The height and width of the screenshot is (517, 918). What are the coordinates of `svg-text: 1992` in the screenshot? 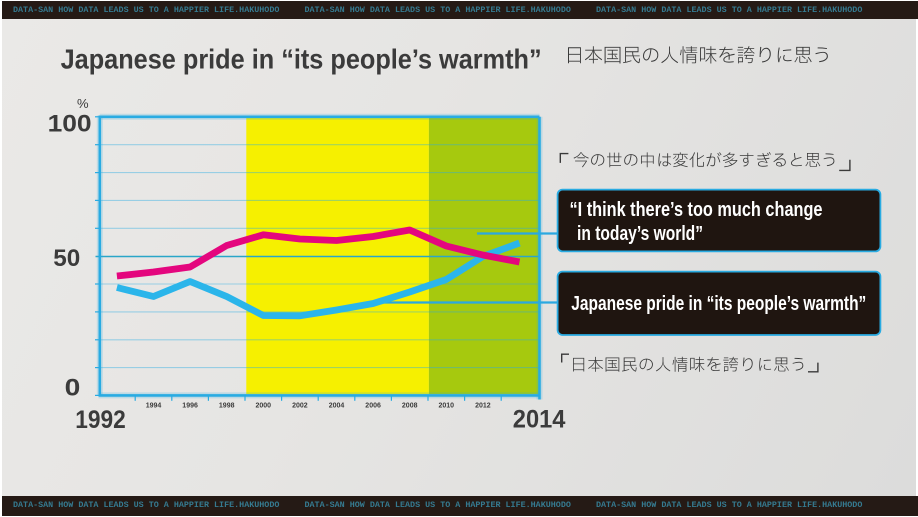 It's located at (100, 420).